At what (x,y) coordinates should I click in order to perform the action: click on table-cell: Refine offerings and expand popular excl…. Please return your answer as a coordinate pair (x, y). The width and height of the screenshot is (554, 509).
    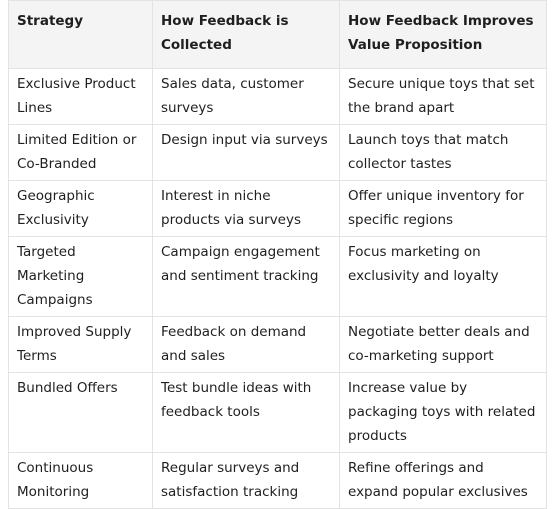
    Looking at the image, I should click on (443, 480).